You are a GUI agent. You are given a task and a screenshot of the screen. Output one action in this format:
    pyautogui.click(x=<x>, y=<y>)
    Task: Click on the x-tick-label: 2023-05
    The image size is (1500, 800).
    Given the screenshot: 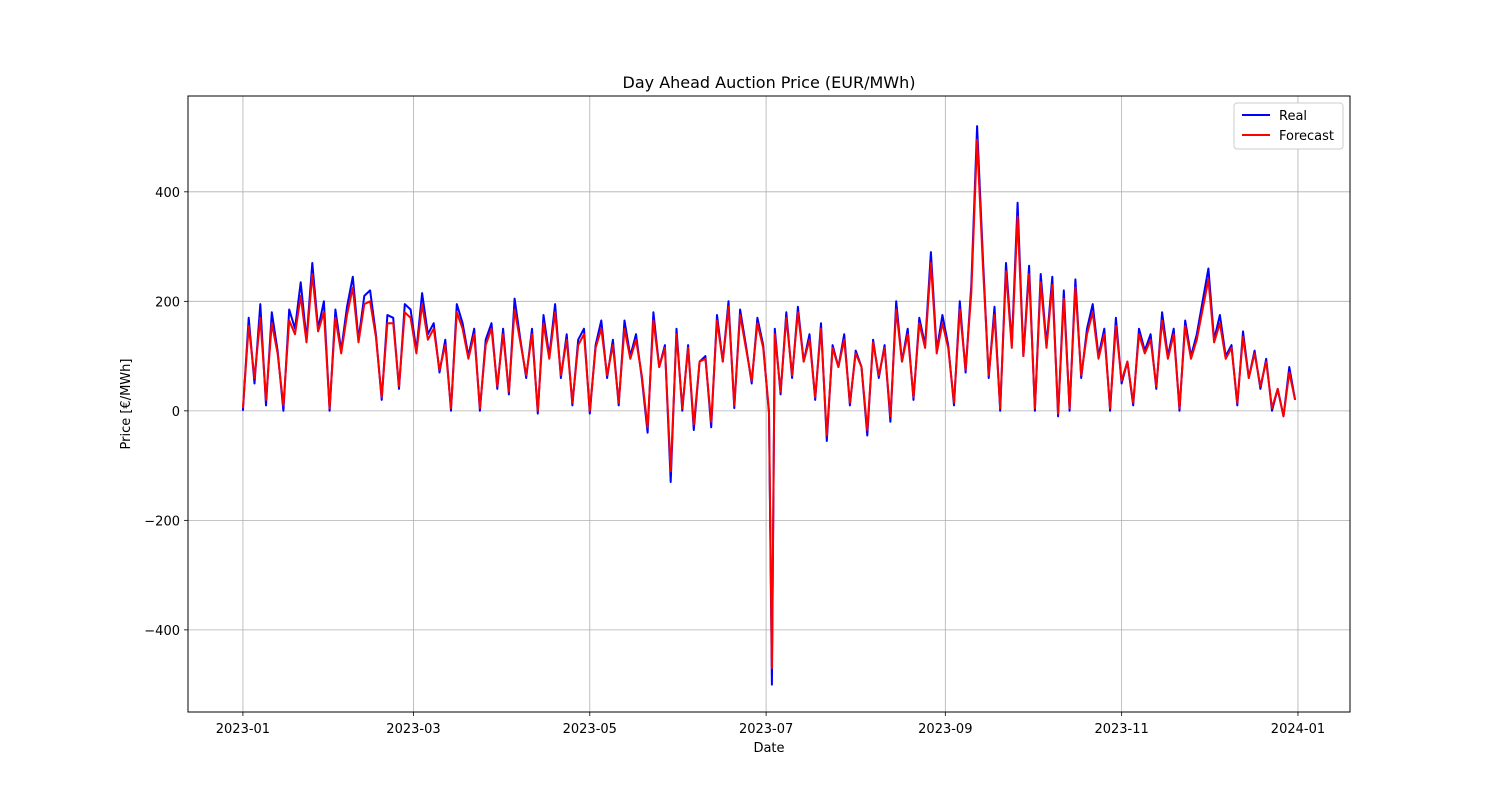 What is the action you would take?
    pyautogui.click(x=590, y=729)
    